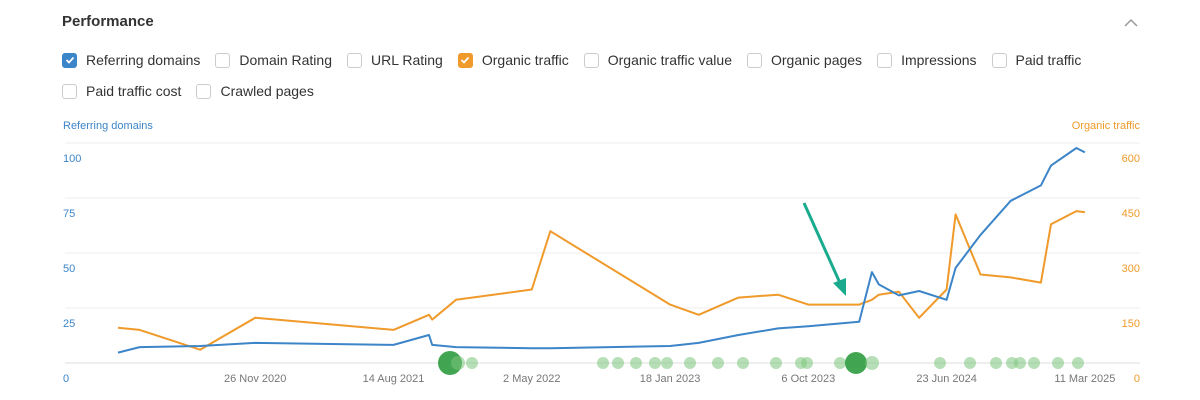  Describe the element at coordinates (267, 91) in the screenshot. I see `checkbox-label: Crawled pages` at that location.